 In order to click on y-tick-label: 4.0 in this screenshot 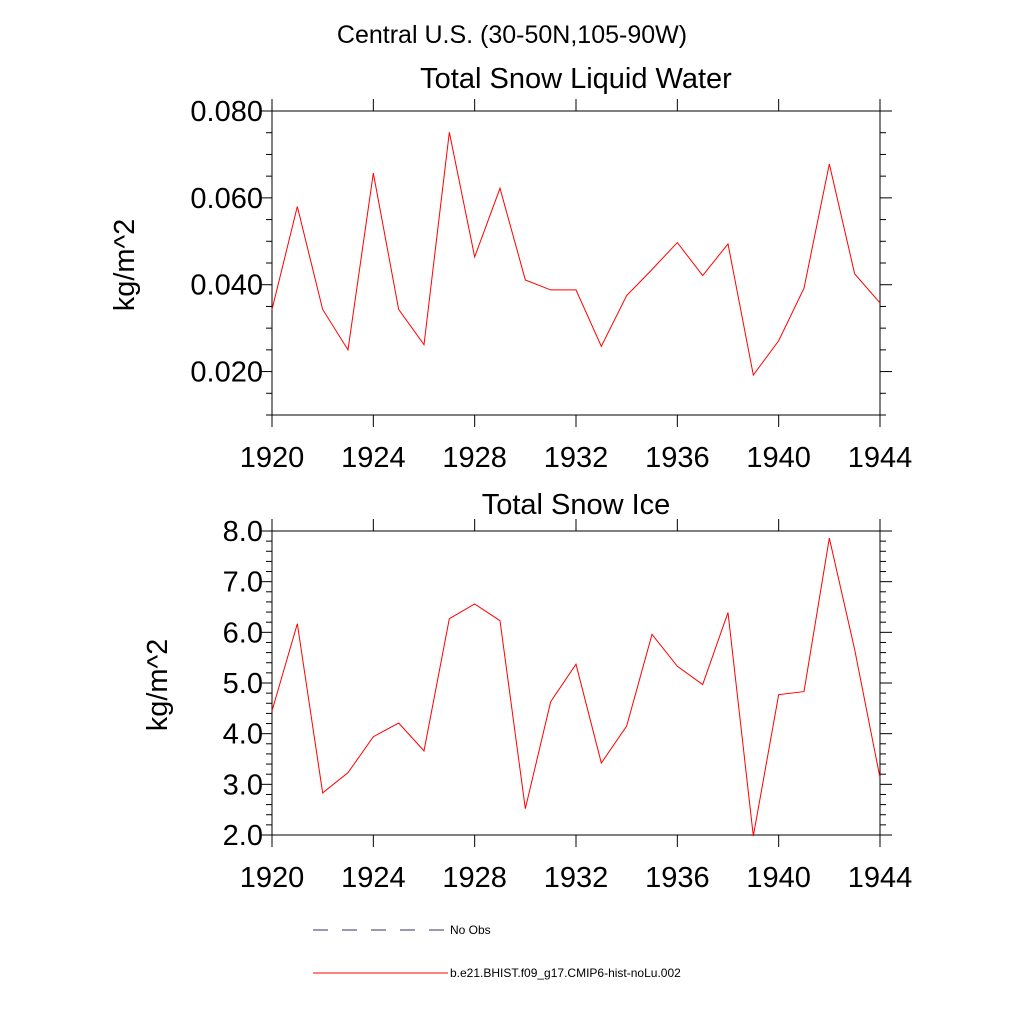, I will do `click(243, 735)`.